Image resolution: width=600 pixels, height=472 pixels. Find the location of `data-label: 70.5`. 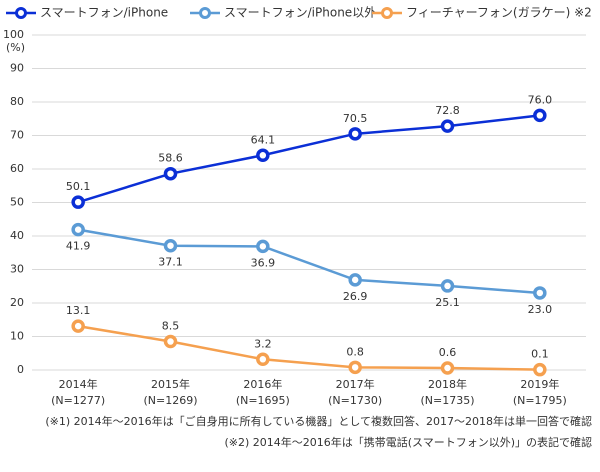

data-label: 70.5 is located at coordinates (355, 118).